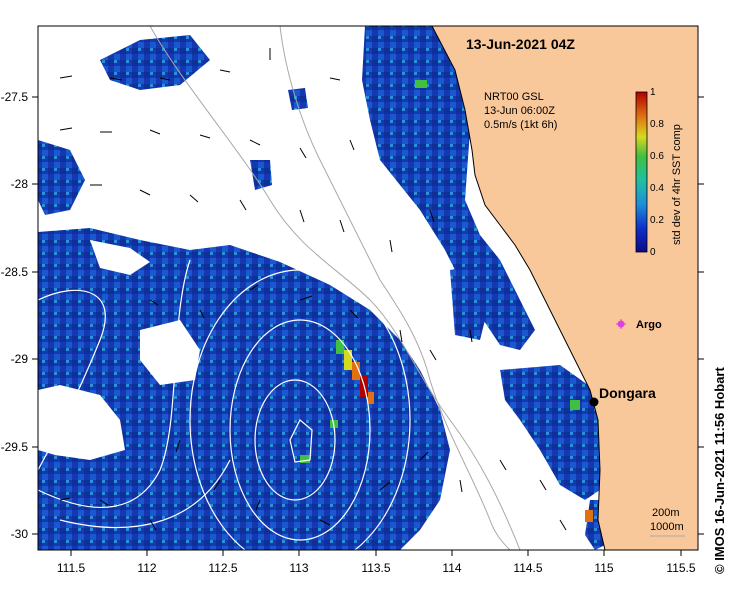 The width and height of the screenshot is (739, 592). I want to click on colorbar-tick: 0, so click(653, 252).